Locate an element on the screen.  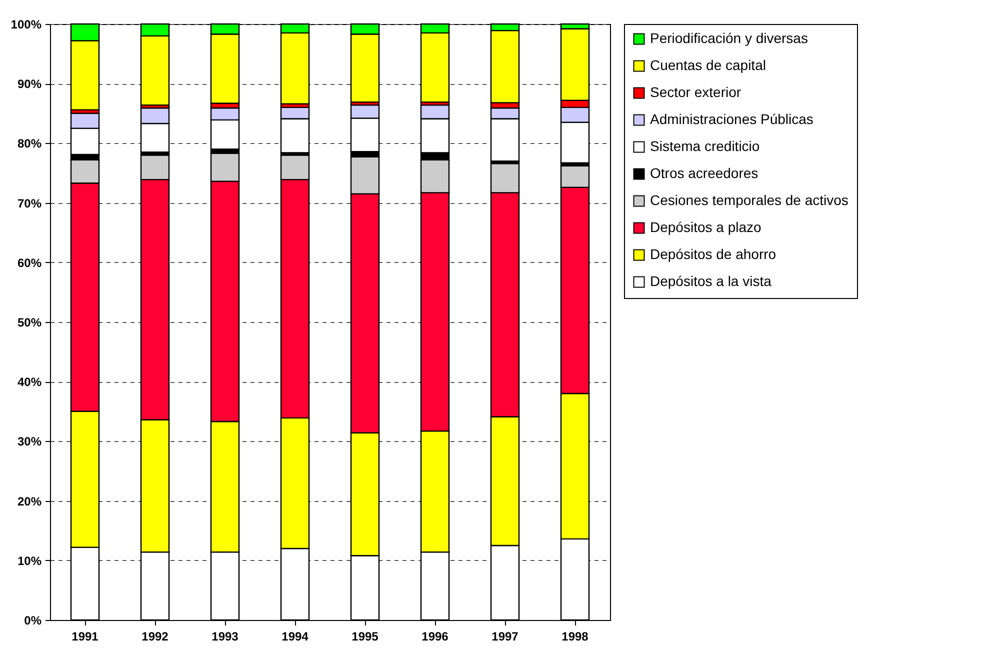
legend-label: Sector exterior is located at coordinates (696, 92).